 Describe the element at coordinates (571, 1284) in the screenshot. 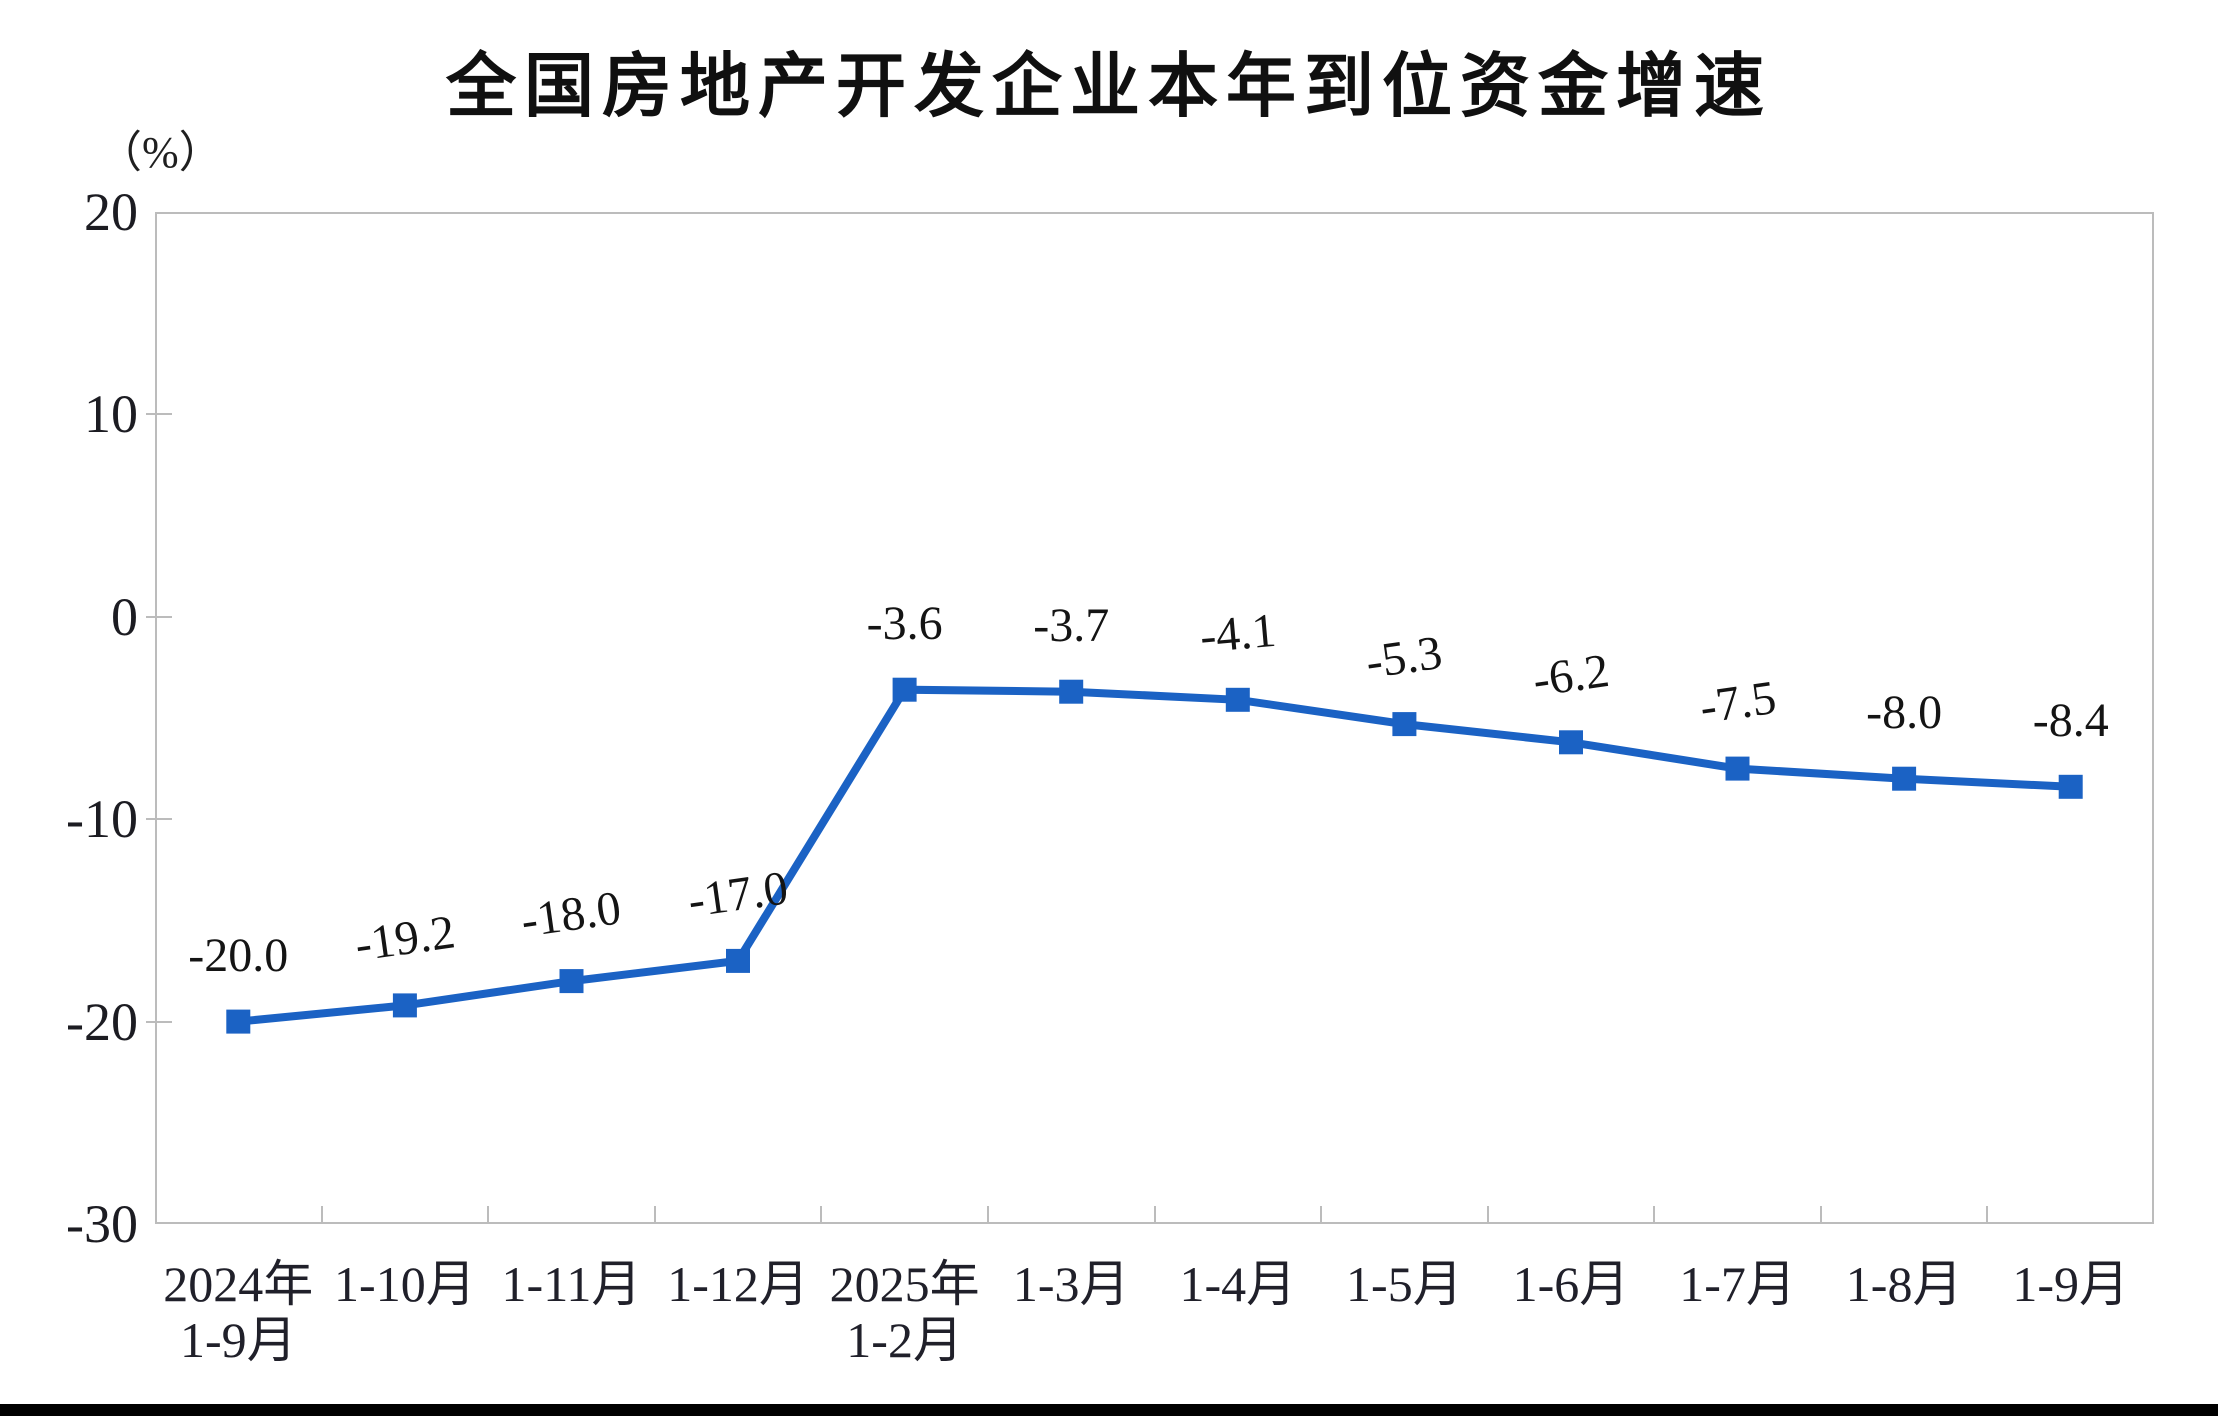

I see `x-tick-label: 1-11月` at that location.